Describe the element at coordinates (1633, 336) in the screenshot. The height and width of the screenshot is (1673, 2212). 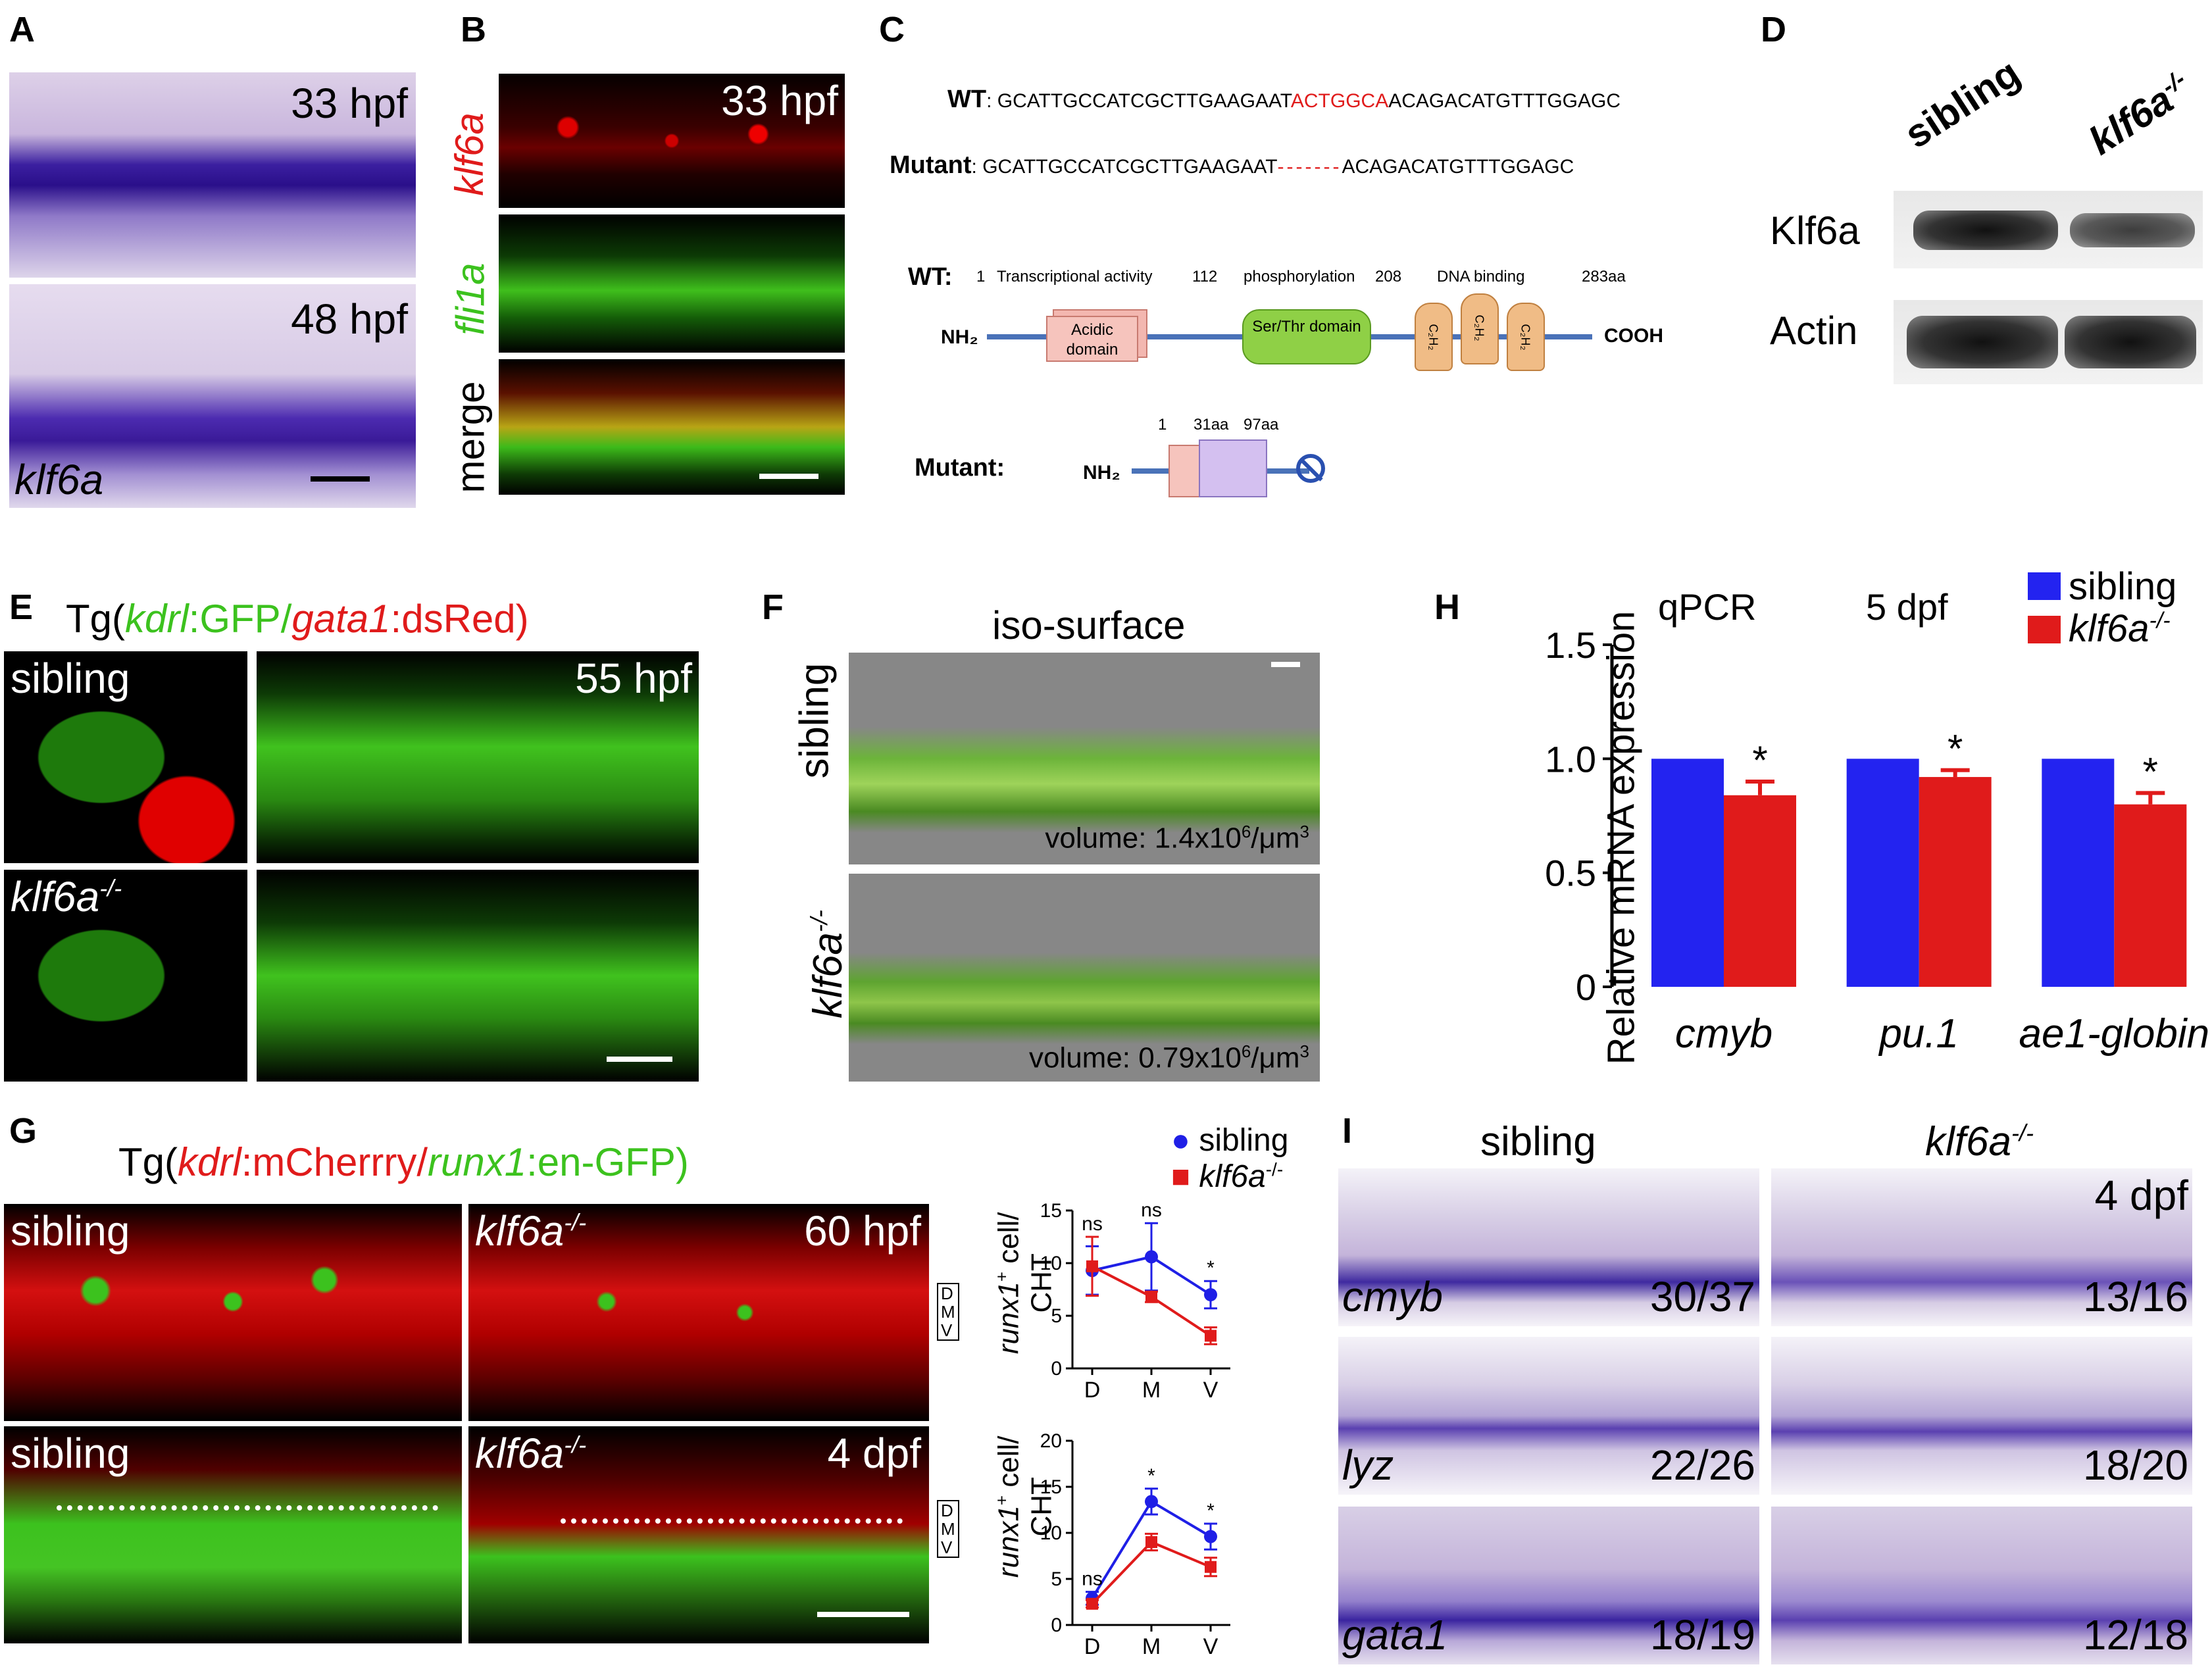
I see `cooh-label: COOH` at that location.